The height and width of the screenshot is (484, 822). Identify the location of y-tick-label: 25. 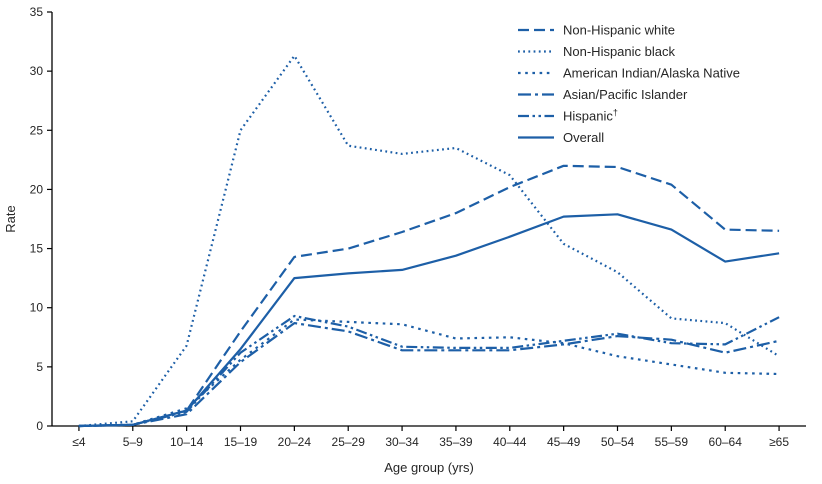
(37, 130).